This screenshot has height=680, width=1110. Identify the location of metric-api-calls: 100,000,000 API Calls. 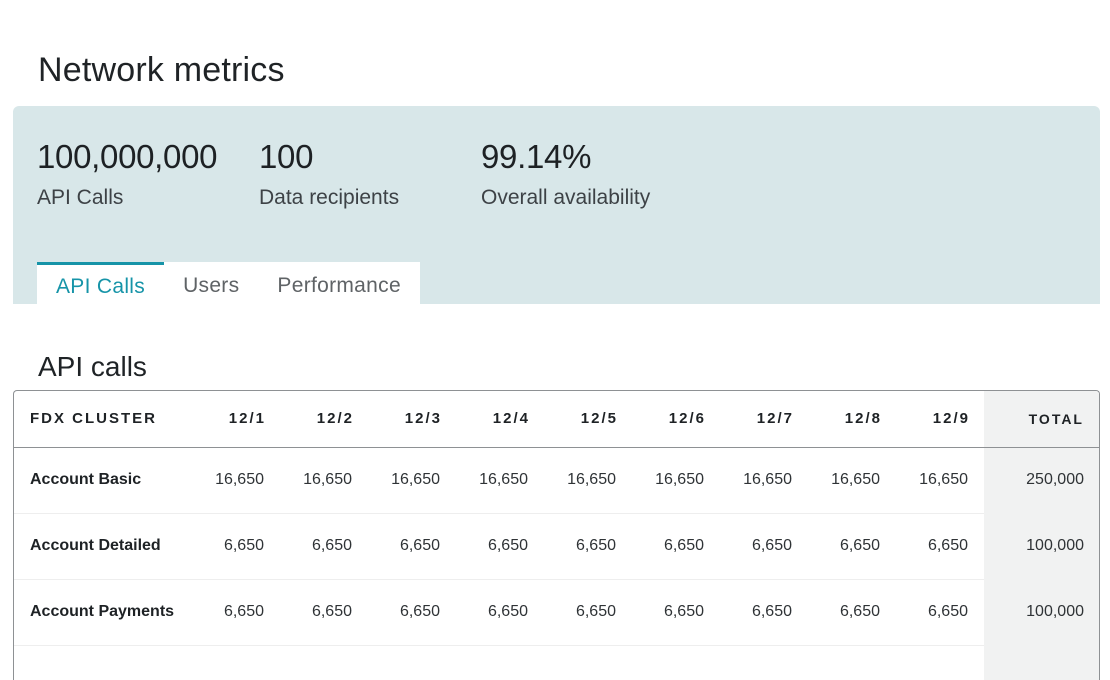
(127, 174).